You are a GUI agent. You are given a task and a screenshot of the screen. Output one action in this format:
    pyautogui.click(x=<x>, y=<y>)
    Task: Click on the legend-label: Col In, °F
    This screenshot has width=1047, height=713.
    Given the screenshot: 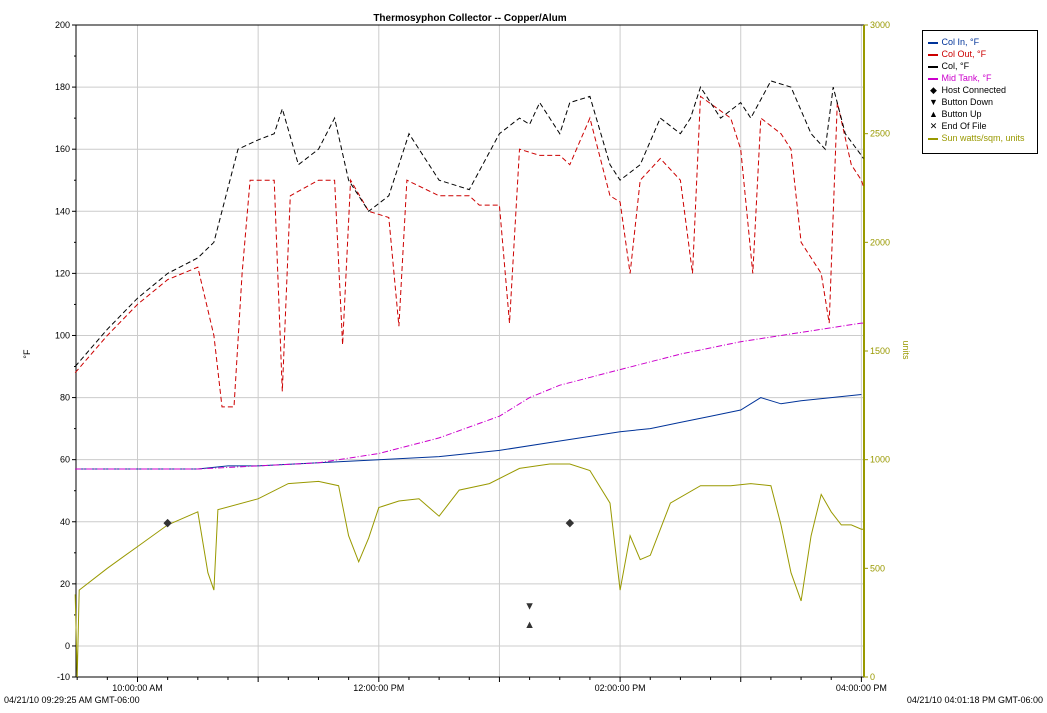 What is the action you would take?
    pyautogui.click(x=959, y=42)
    